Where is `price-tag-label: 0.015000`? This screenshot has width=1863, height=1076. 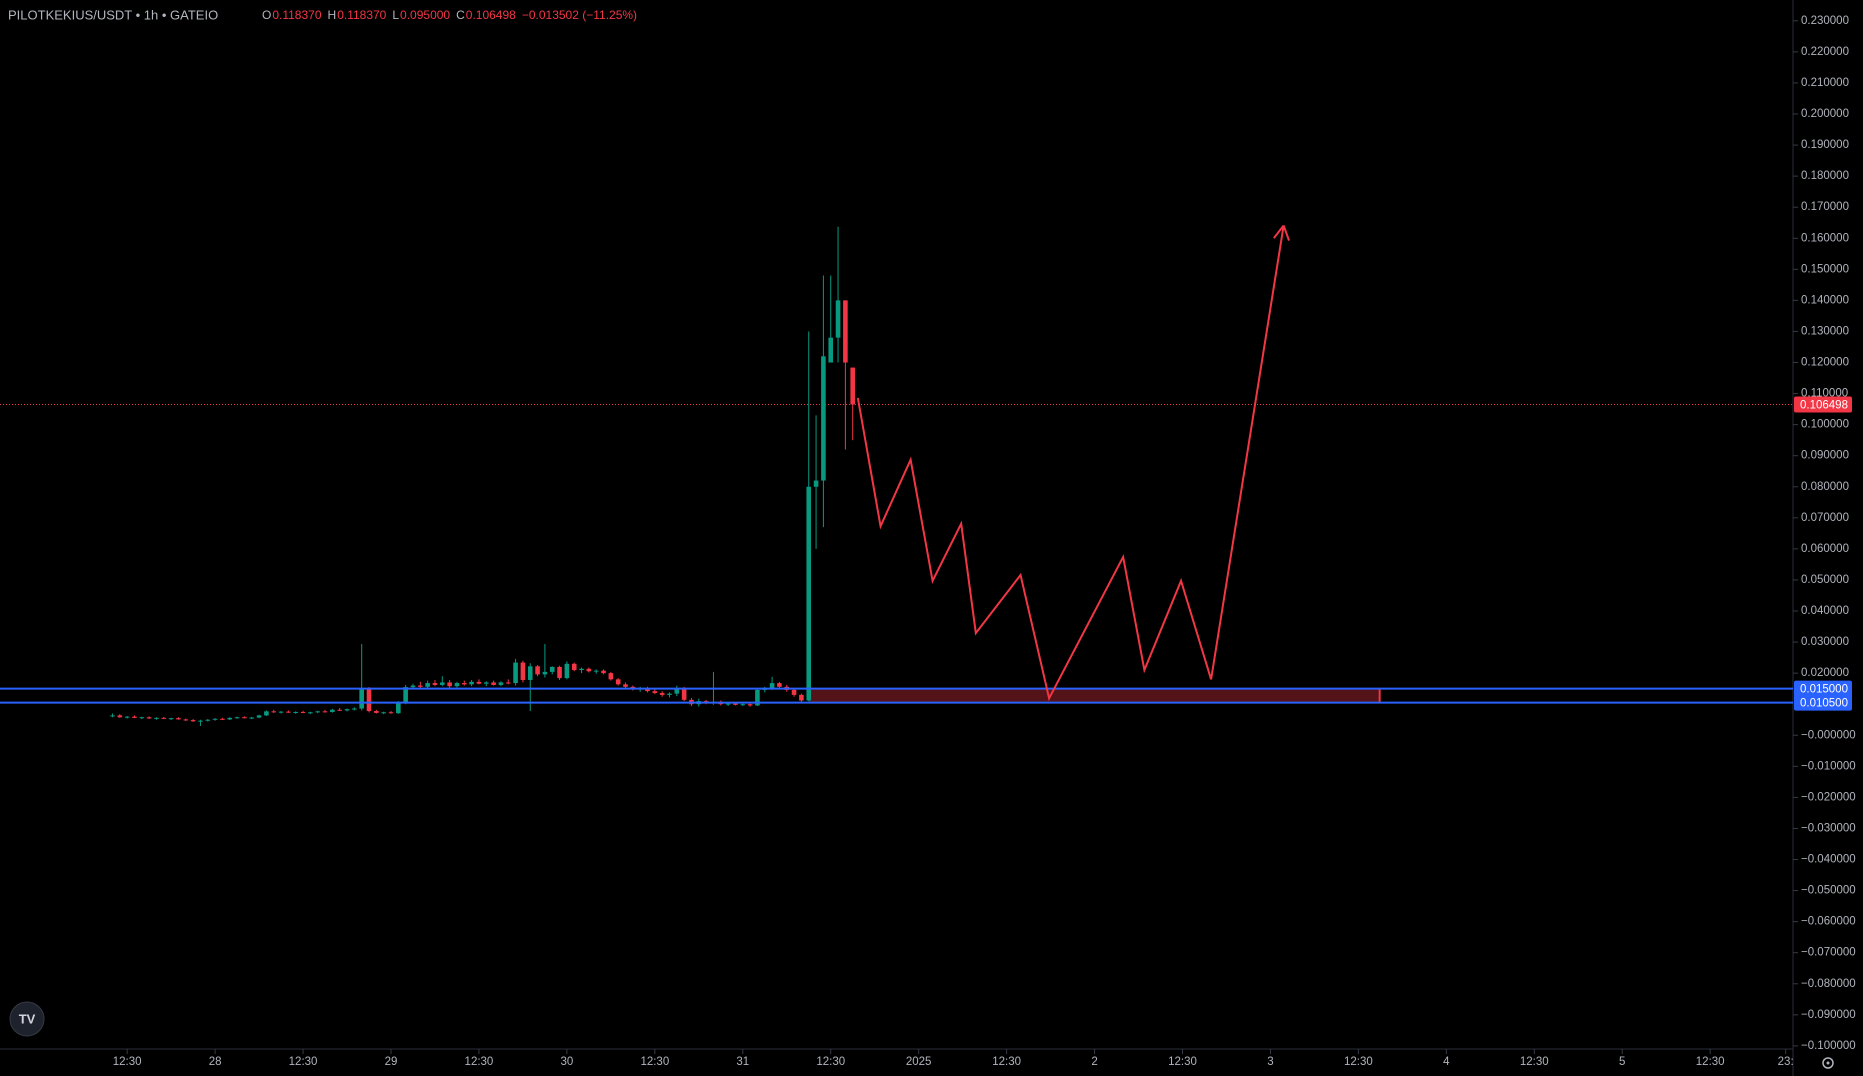 price-tag-label: 0.015000 is located at coordinates (1824, 690).